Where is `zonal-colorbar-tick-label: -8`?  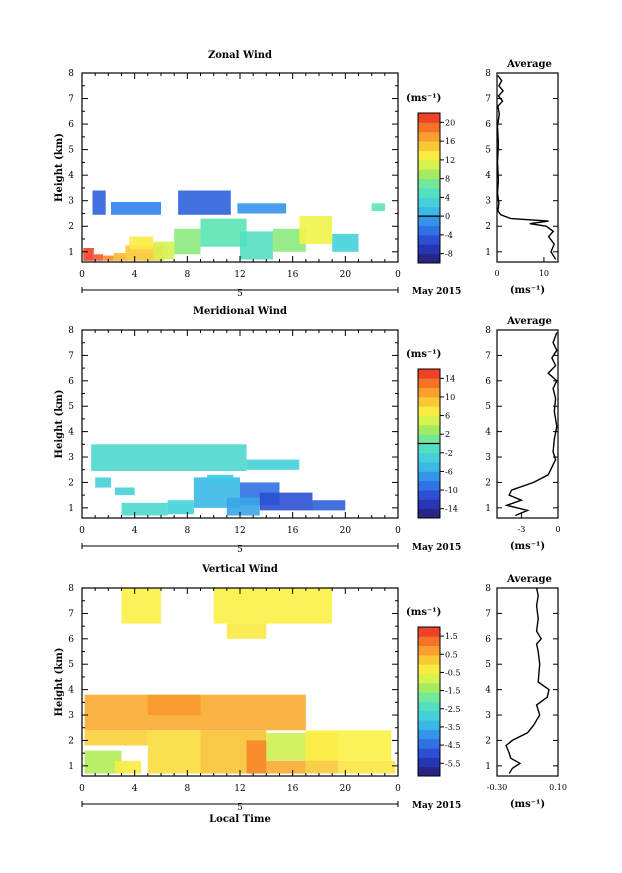
zonal-colorbar-tick-label: -8 is located at coordinates (449, 254).